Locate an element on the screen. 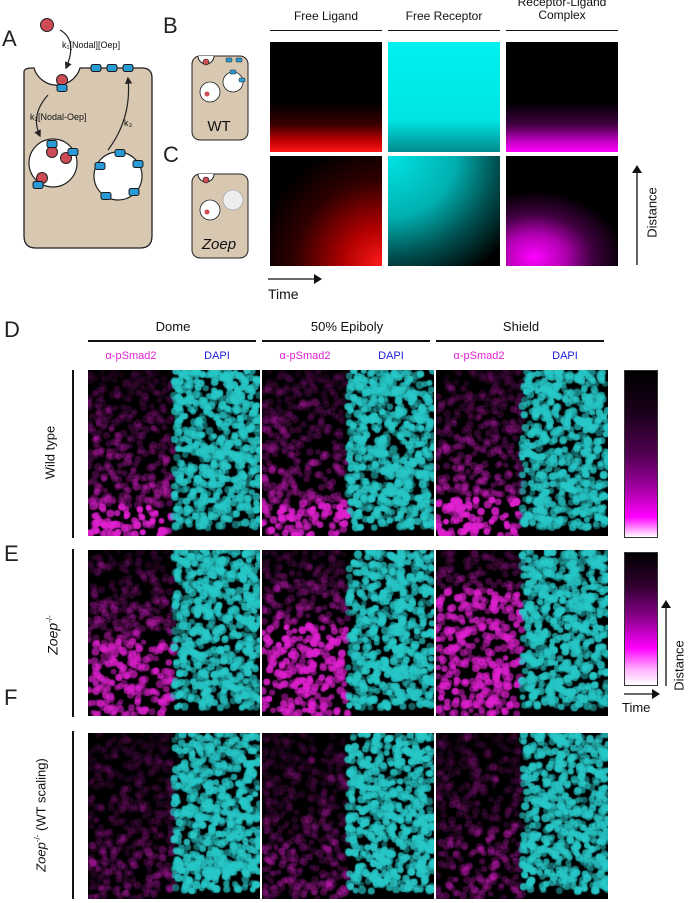  zoep-cell-label: Zoep is located at coordinates (219, 244).